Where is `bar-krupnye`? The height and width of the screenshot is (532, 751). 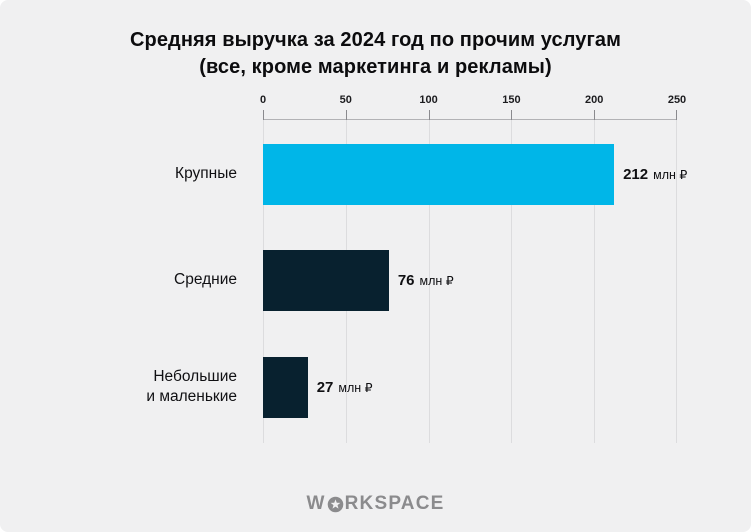
bar-krupnye is located at coordinates (439, 174).